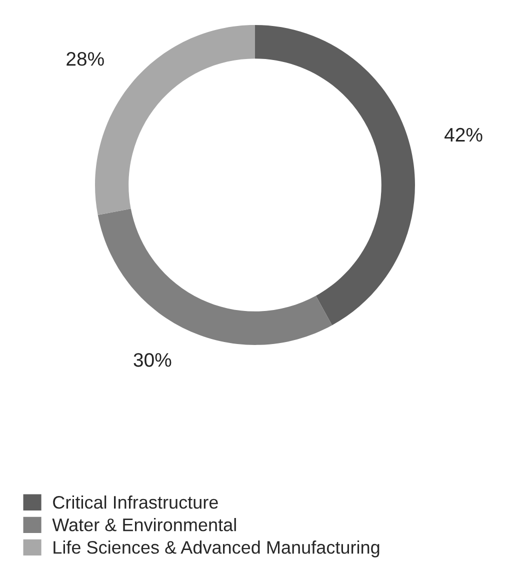 This screenshot has height=570, width=531. Describe the element at coordinates (215, 276) in the screenshot. I see `donut-slice` at that location.